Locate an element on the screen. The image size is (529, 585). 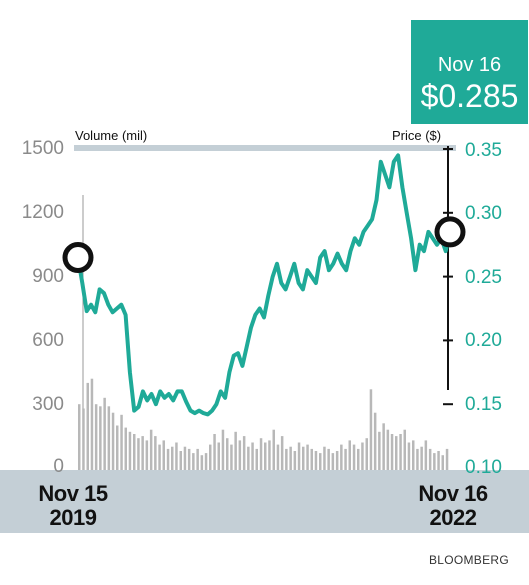
volume-tick-label: 0 is located at coordinates (58, 466).